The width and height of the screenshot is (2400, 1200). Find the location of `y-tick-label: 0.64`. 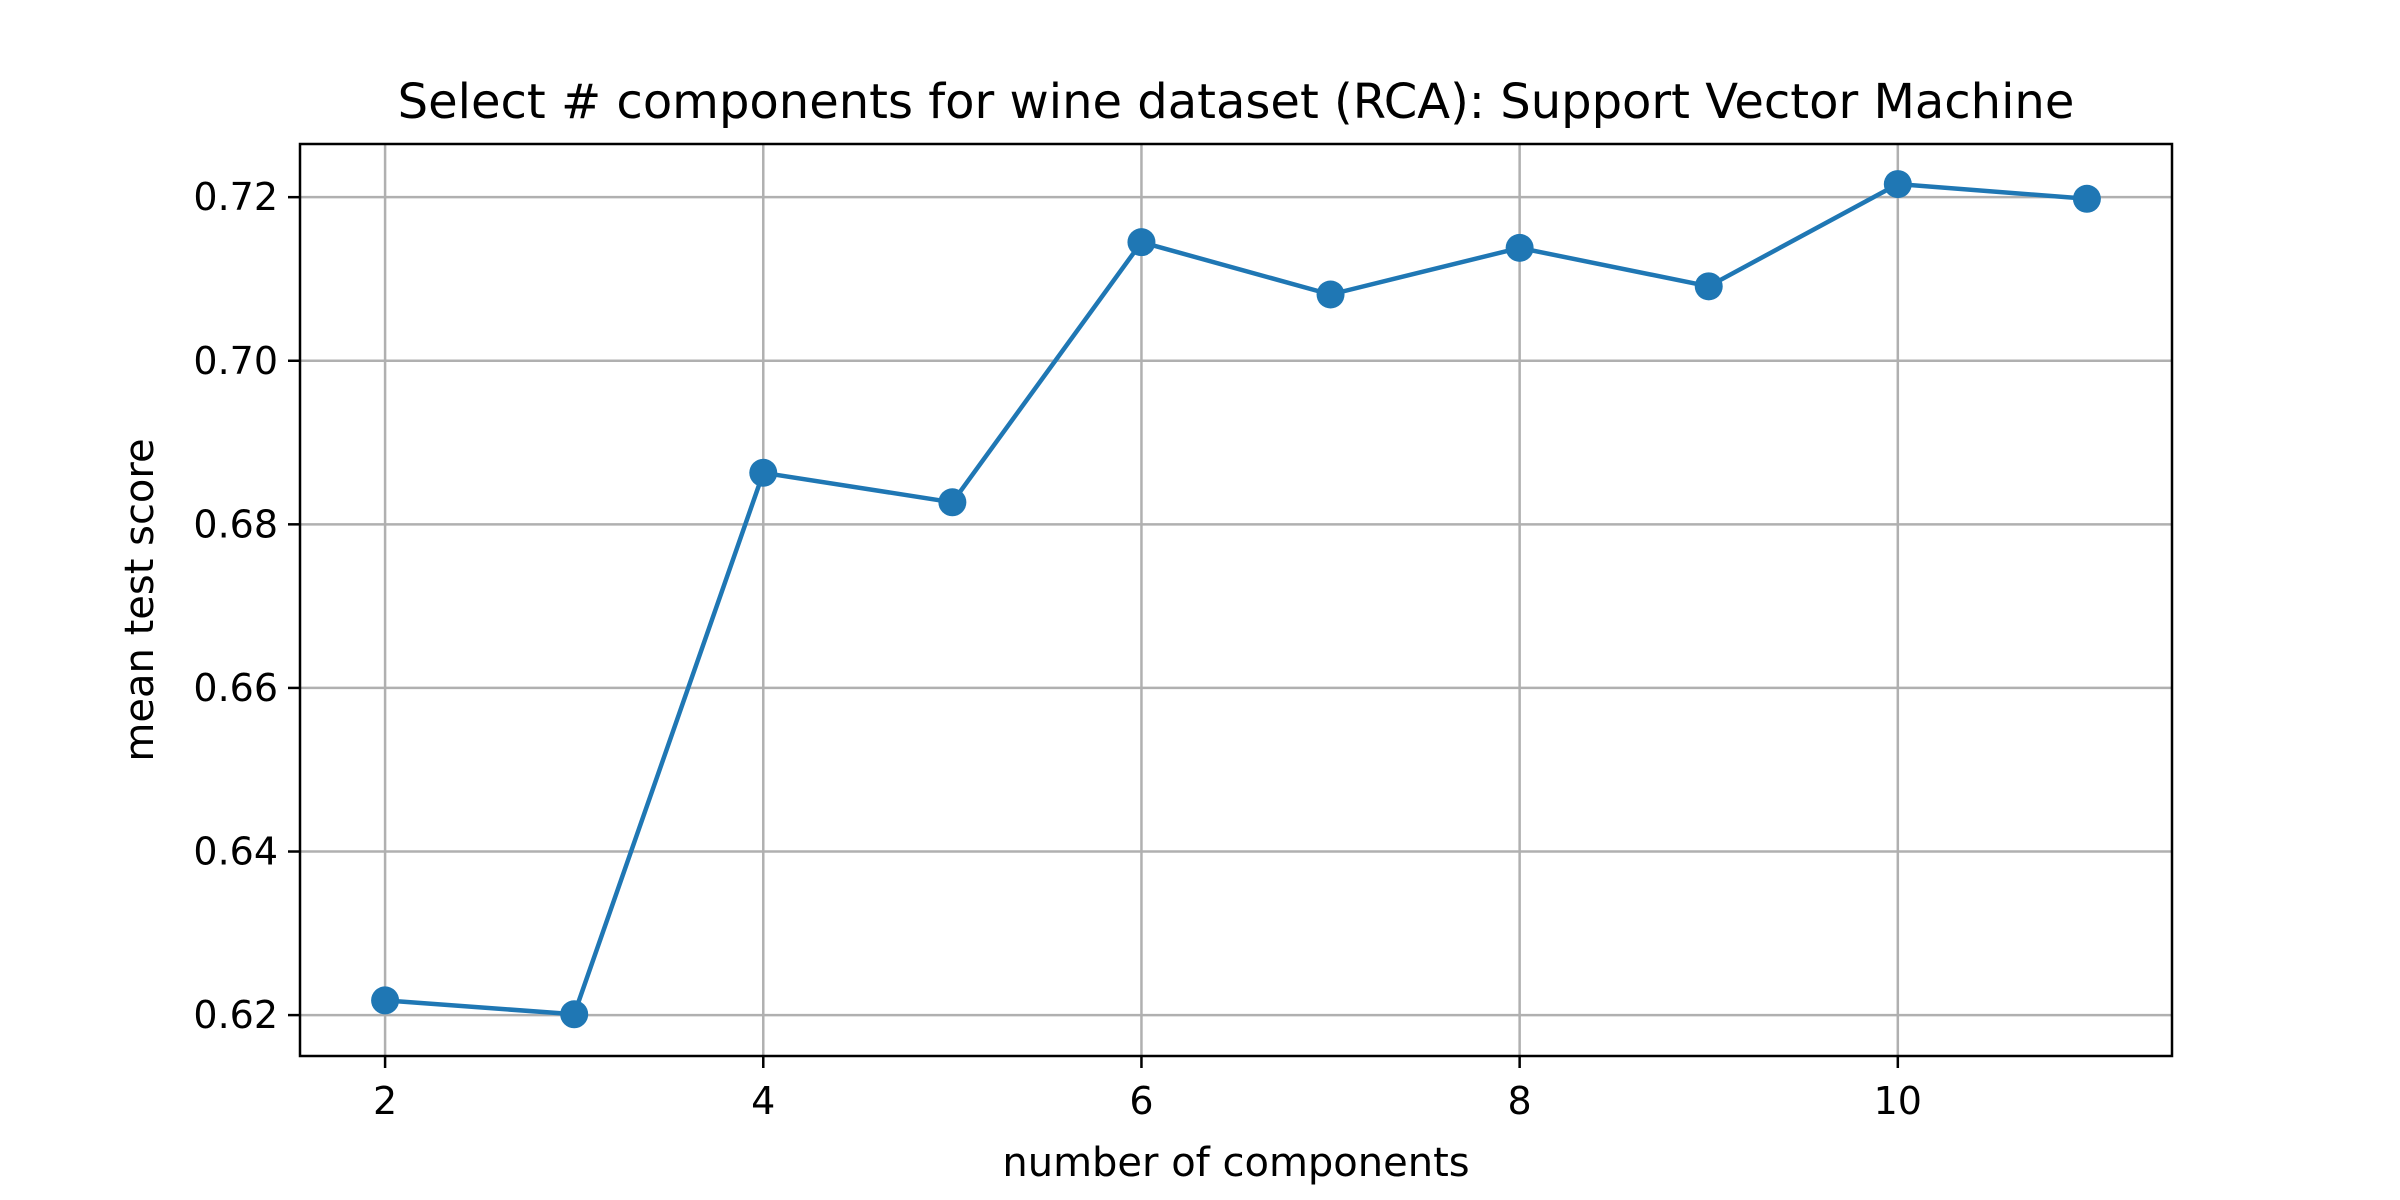

y-tick-label: 0.64 is located at coordinates (235, 852).